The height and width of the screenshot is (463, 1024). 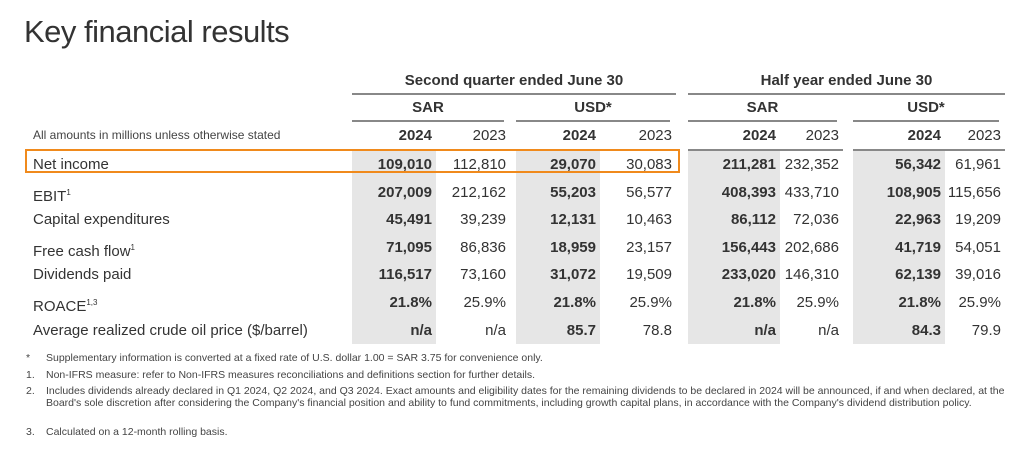 What do you see at coordinates (558, 220) in the screenshot?
I see `value-cell: 12,131` at bounding box center [558, 220].